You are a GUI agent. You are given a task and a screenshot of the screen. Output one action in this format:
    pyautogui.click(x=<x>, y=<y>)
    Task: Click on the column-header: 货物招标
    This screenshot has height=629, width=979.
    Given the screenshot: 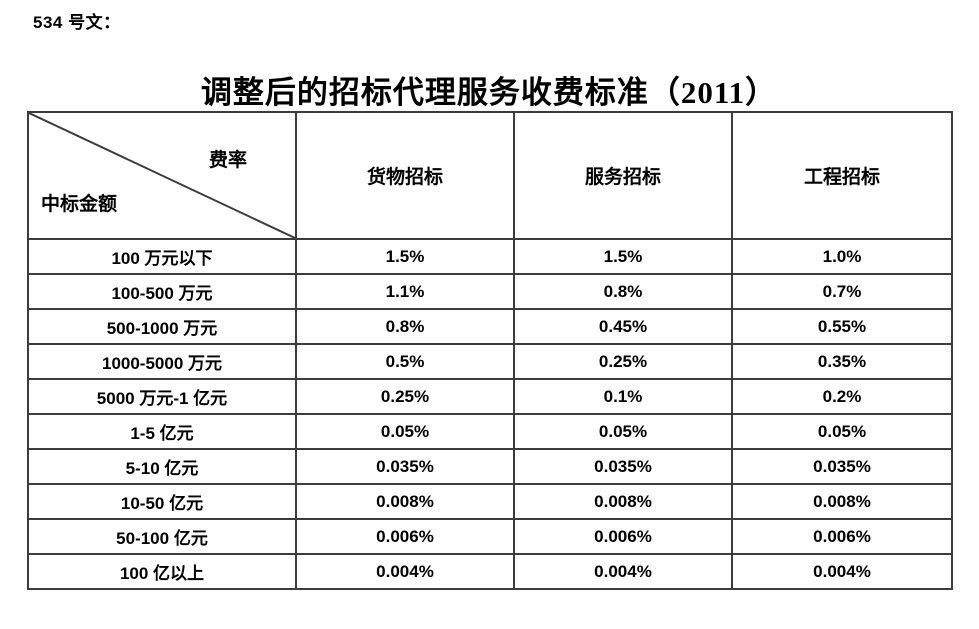 What is the action you would take?
    pyautogui.click(x=405, y=175)
    